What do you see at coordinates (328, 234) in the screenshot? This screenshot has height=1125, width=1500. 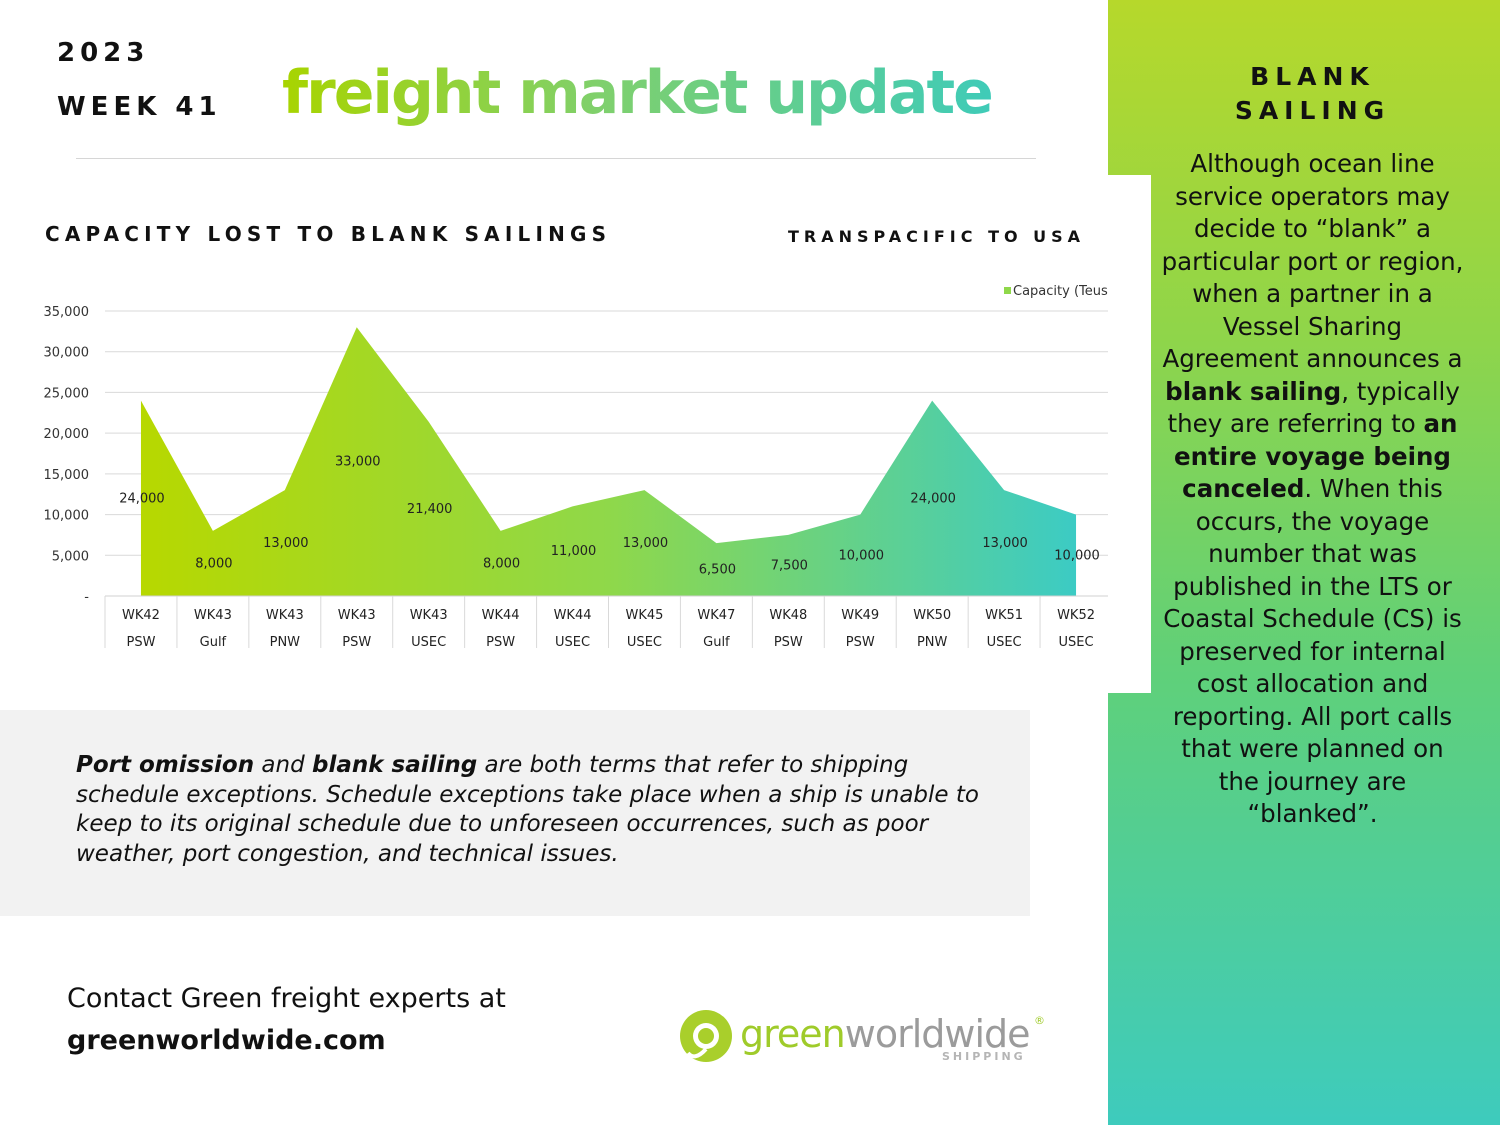 I see `chart-title: CAPACITY LOST TO BLANK SAILINGS` at bounding box center [328, 234].